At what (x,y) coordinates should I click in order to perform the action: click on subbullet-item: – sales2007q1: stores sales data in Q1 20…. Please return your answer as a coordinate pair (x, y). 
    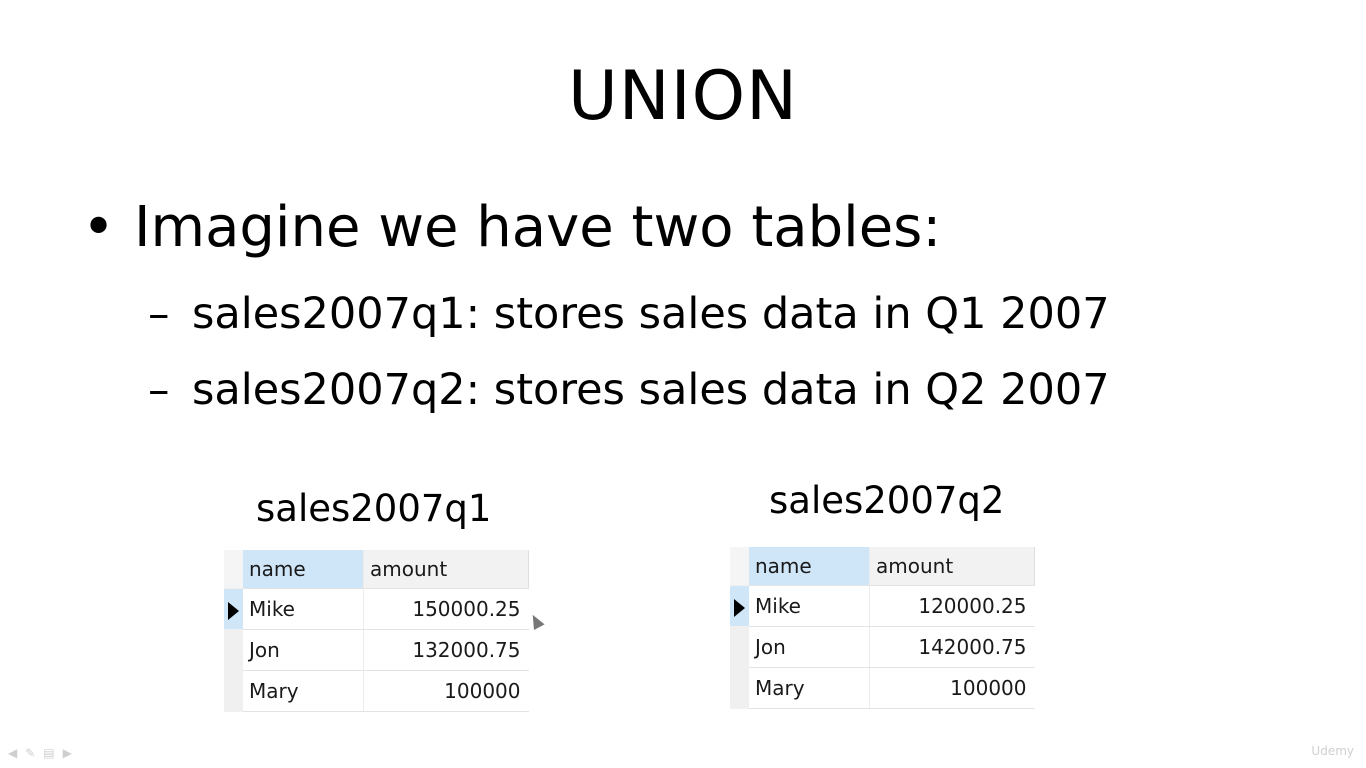
    Looking at the image, I should click on (629, 314).